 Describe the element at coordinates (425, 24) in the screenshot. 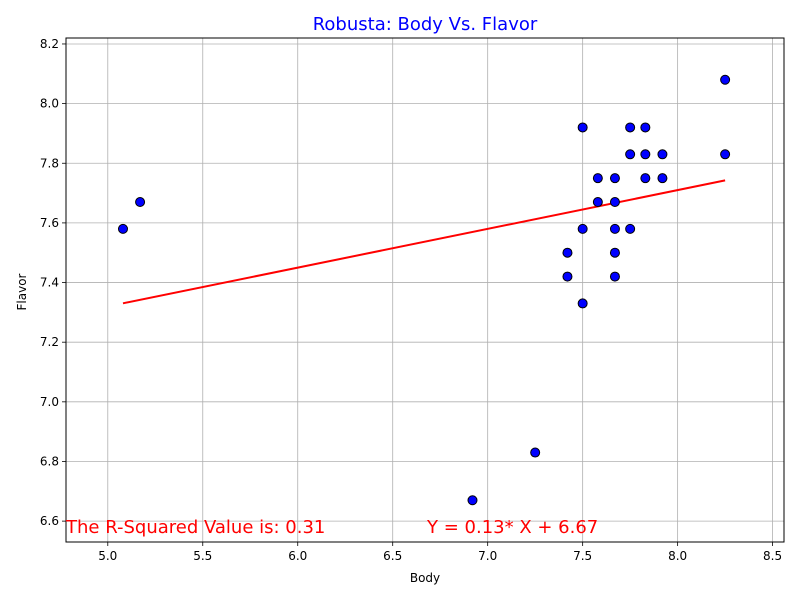

I see `chart-title: Robusta: Body Vs. Flavor` at that location.